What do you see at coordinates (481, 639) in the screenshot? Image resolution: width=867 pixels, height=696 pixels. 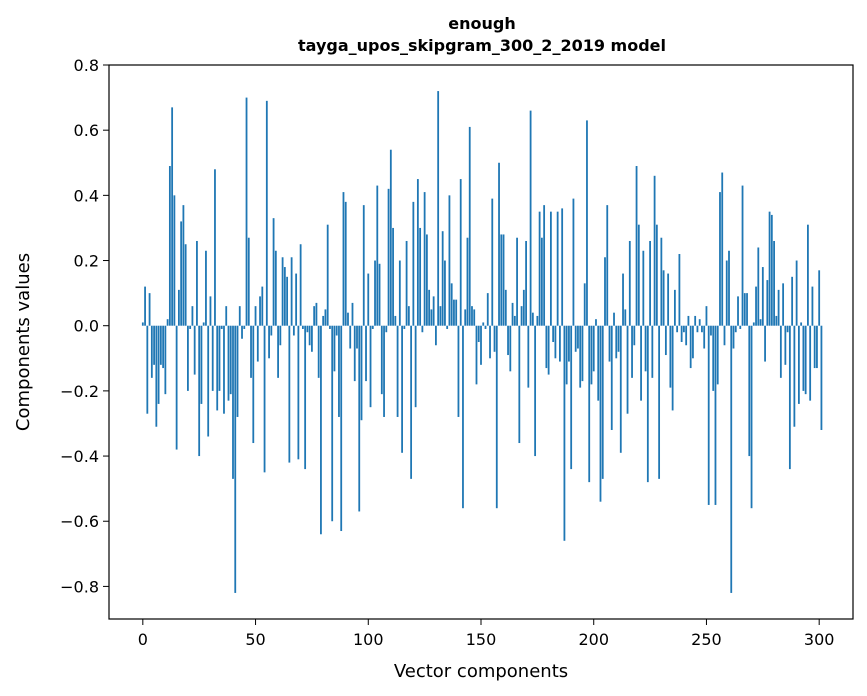 I see `x-tick-label: 150` at bounding box center [481, 639].